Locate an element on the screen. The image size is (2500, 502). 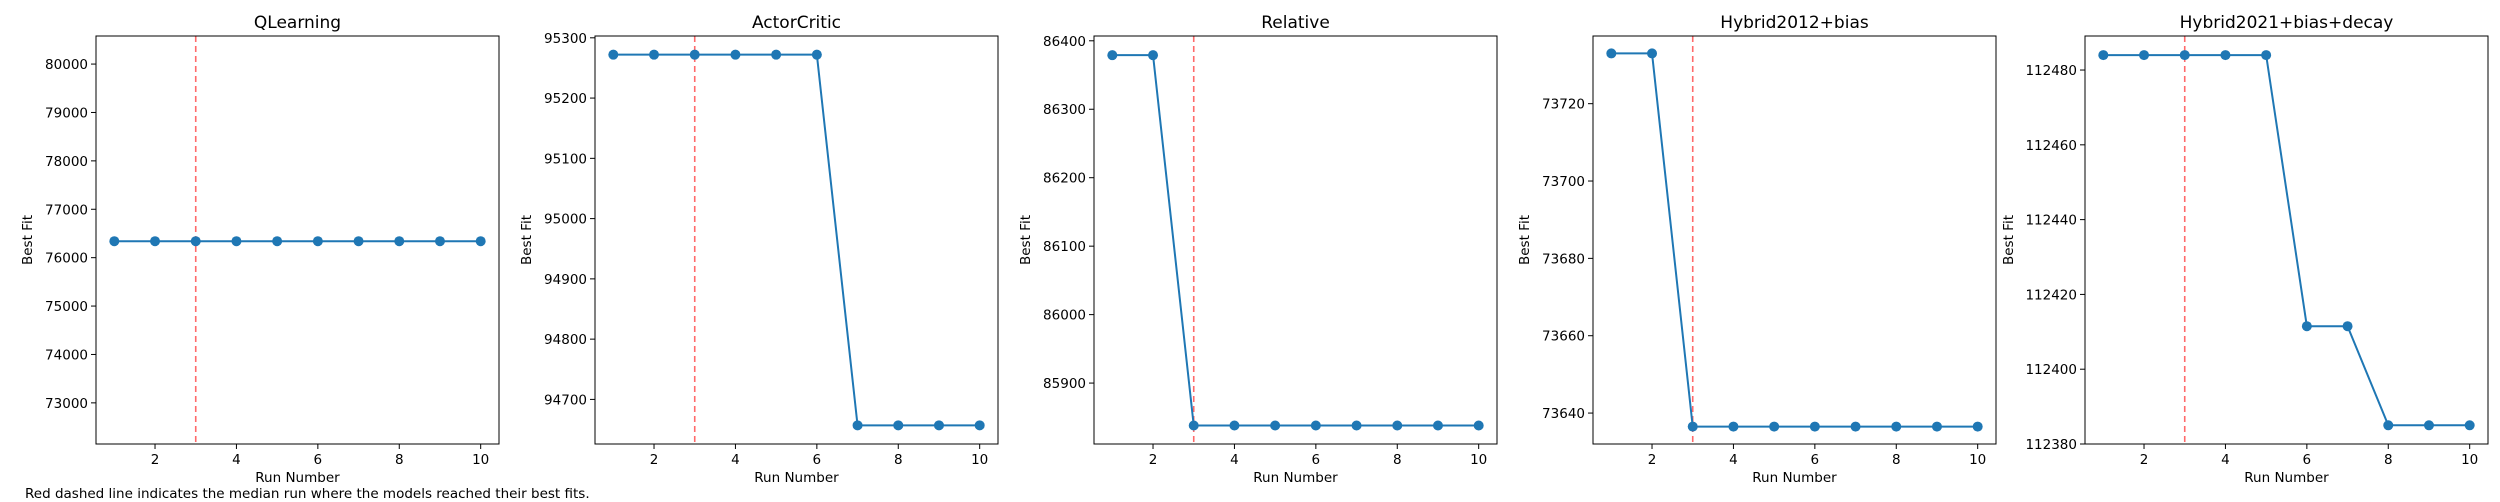
chart-title: Relative is located at coordinates (1295, 23).